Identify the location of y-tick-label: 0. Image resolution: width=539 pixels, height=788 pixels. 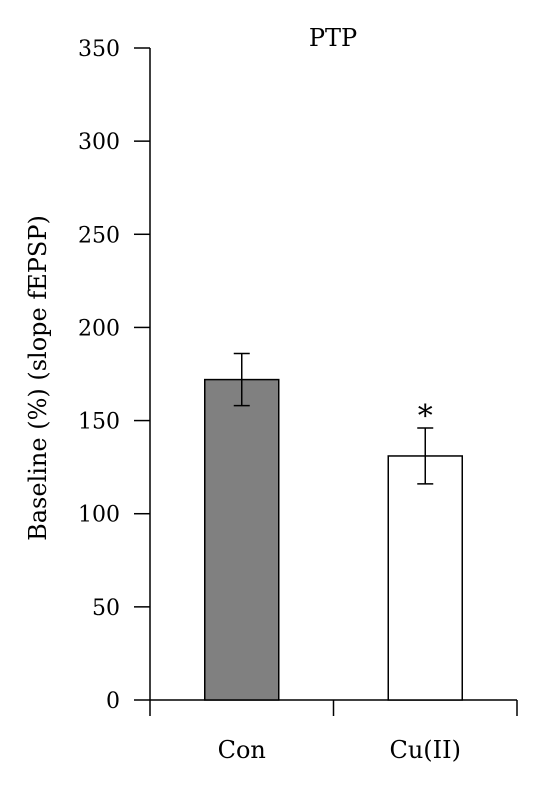
(113, 701).